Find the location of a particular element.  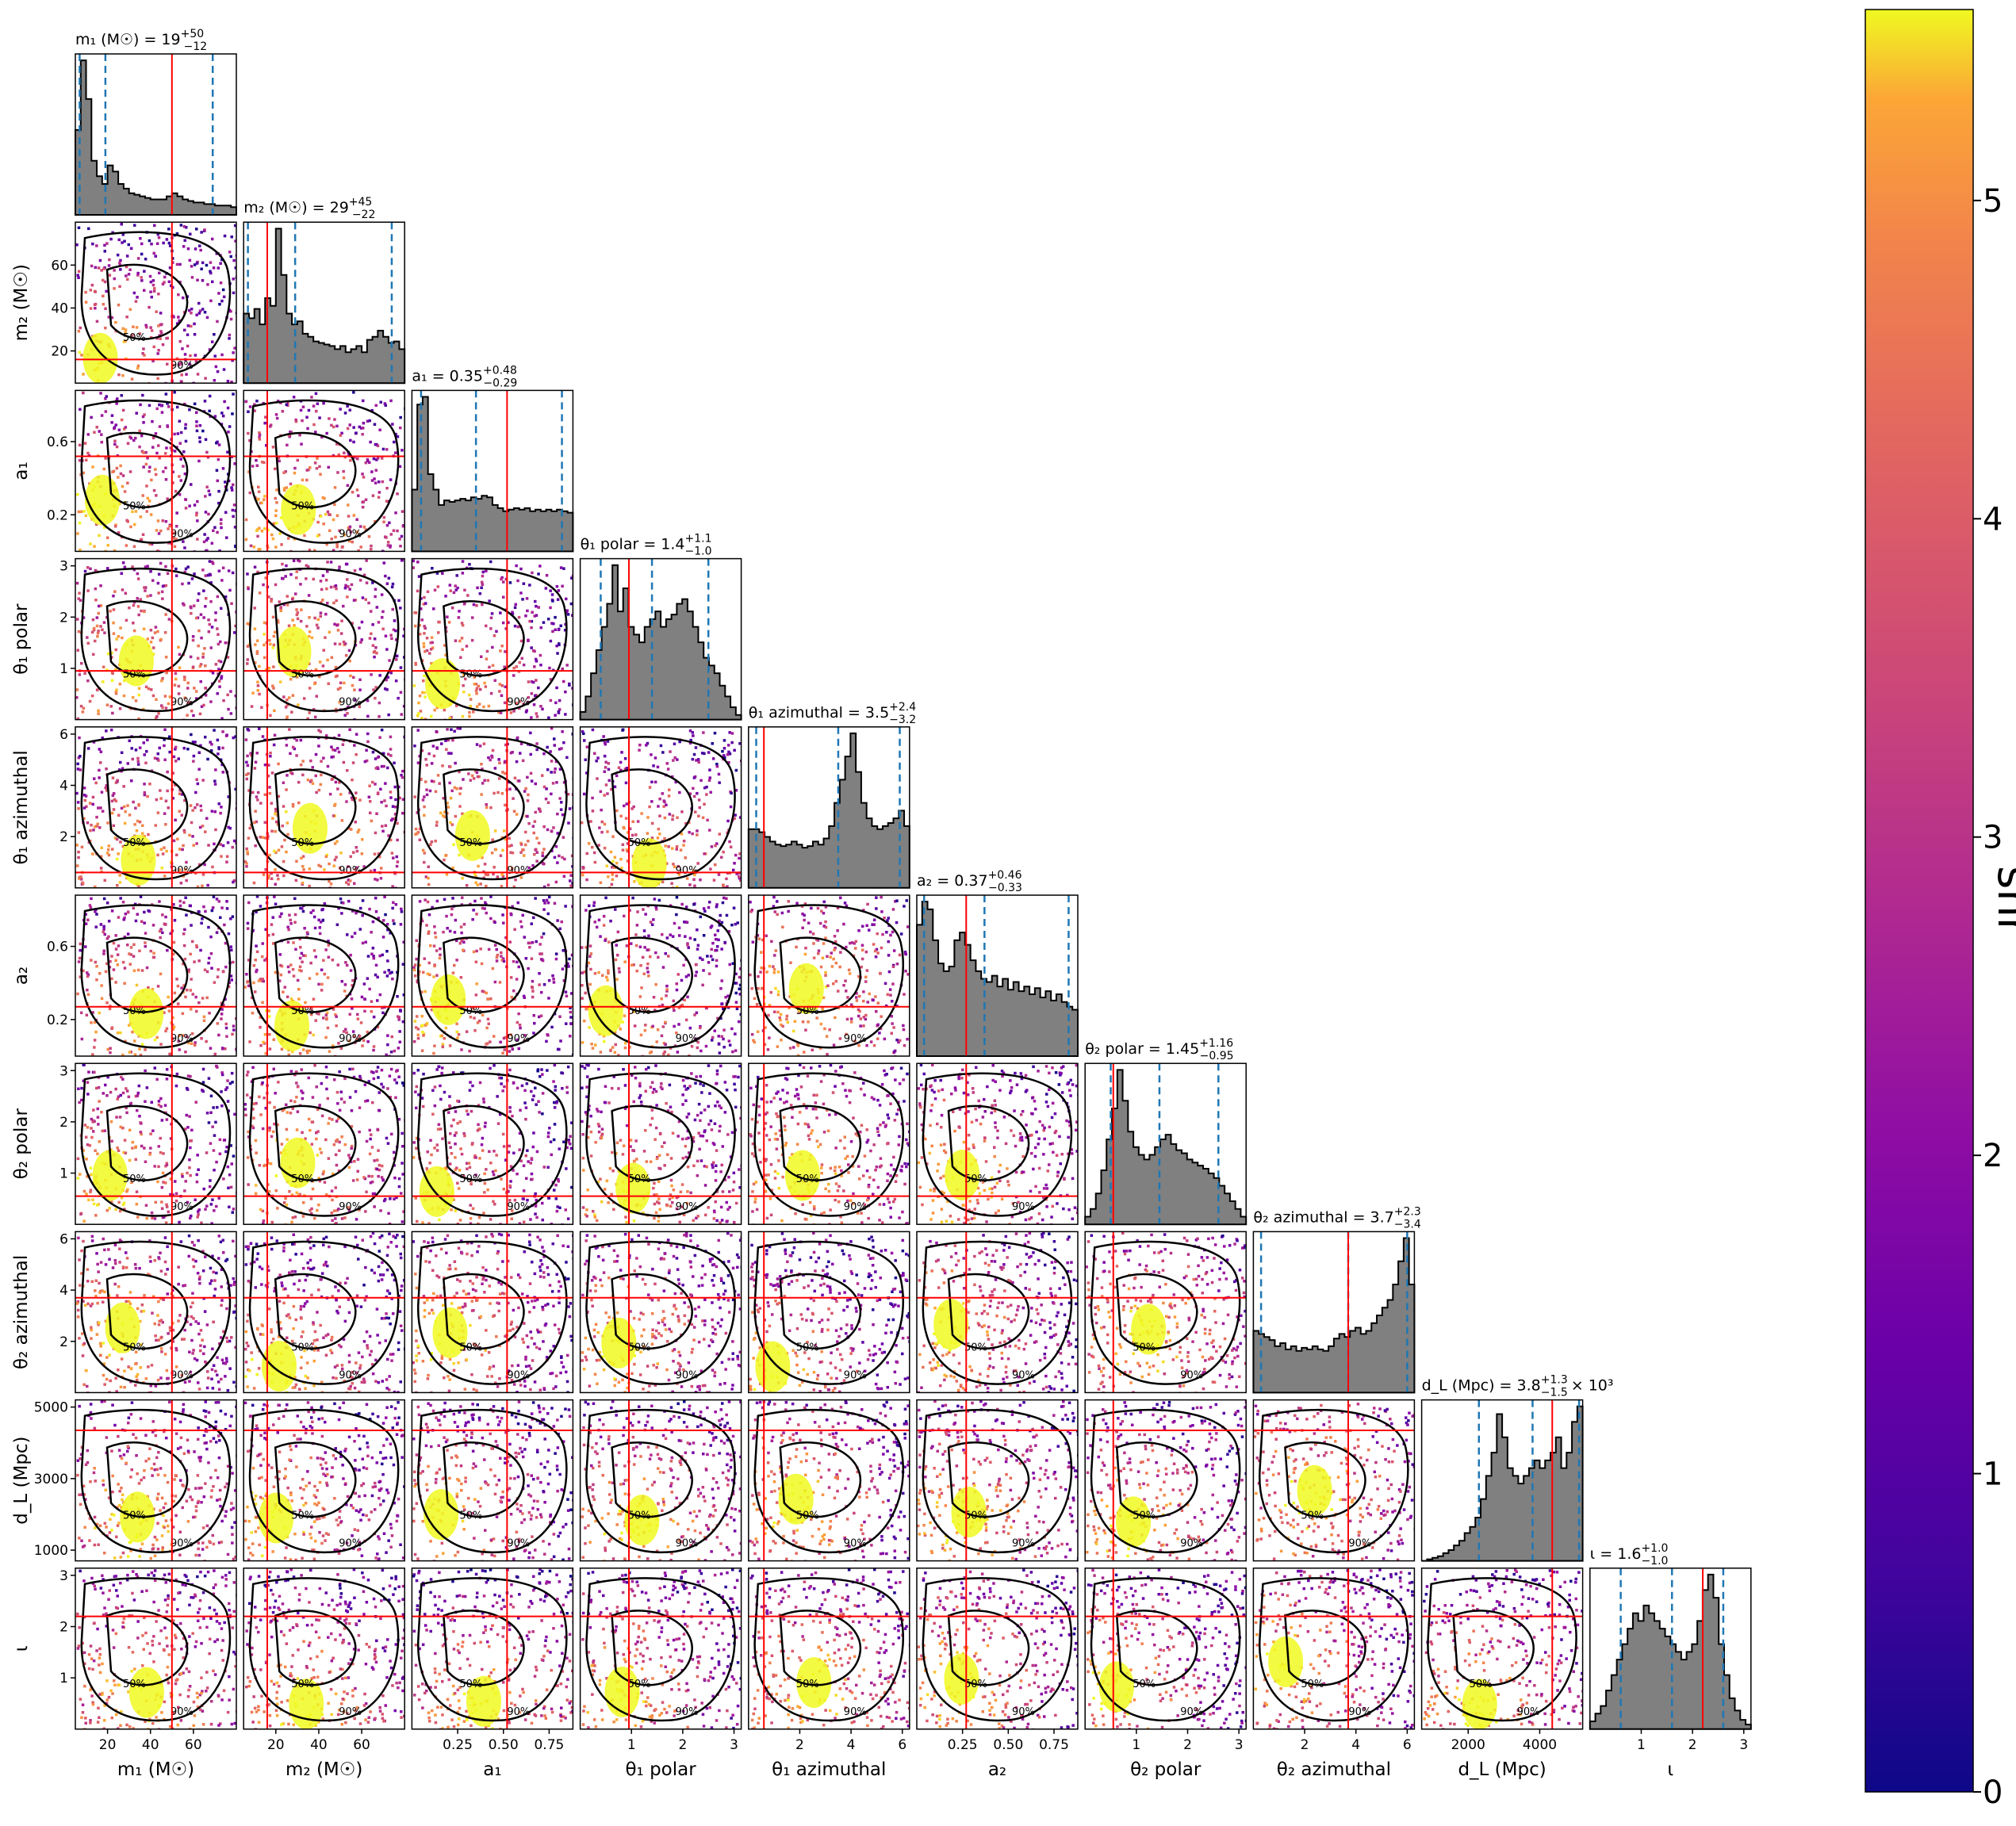

y-tick-label: 0.6 is located at coordinates (57, 948).